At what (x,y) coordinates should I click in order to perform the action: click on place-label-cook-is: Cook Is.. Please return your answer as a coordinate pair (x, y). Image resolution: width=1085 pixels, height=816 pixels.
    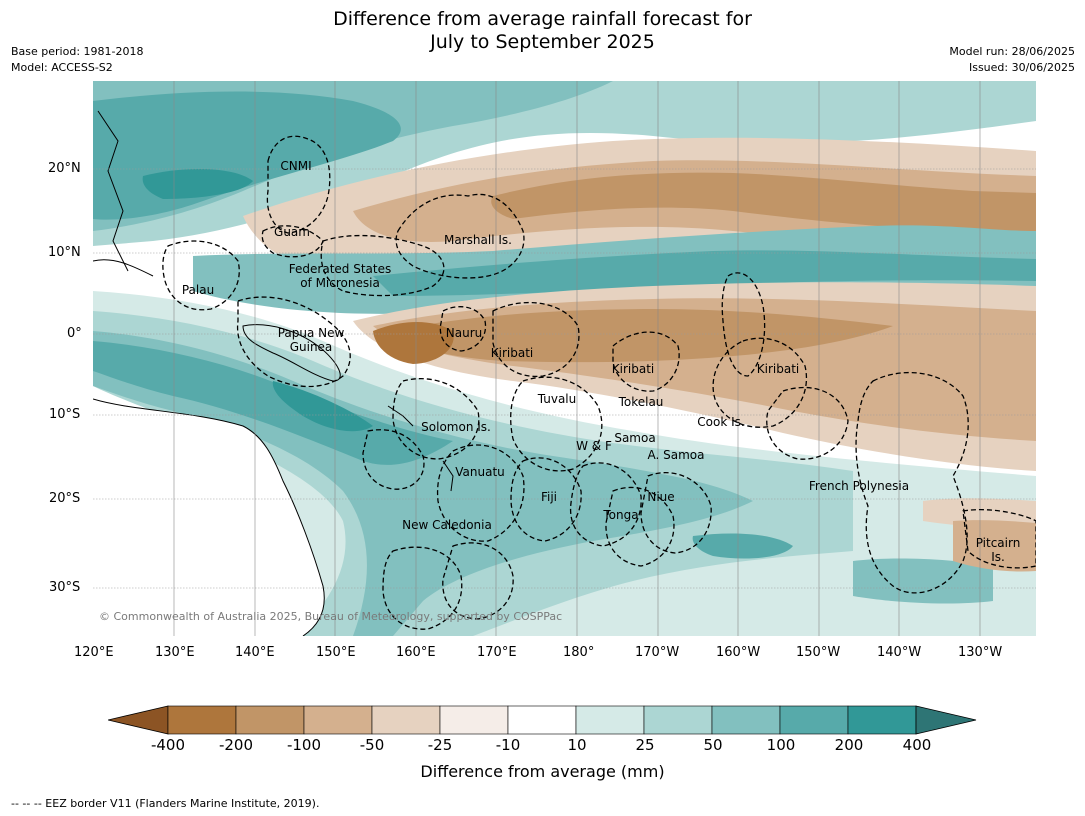
    Looking at the image, I should click on (721, 422).